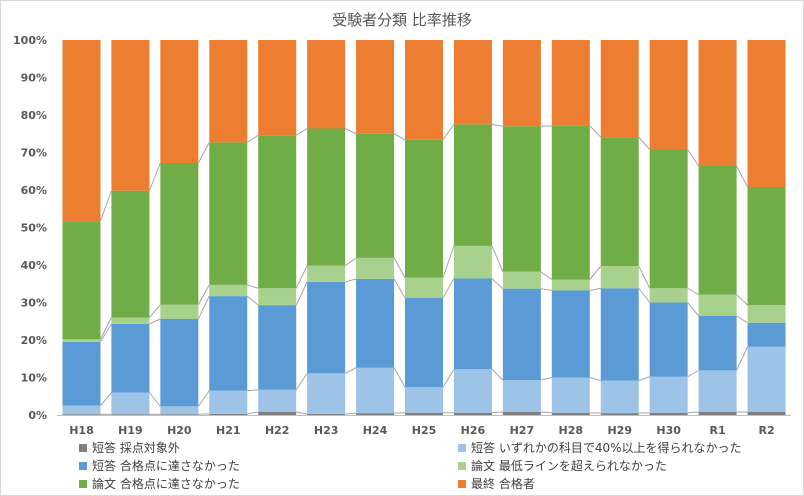 This screenshot has width=804, height=496. What do you see at coordinates (326, 430) in the screenshot?
I see `x-tick-label: H23` at bounding box center [326, 430].